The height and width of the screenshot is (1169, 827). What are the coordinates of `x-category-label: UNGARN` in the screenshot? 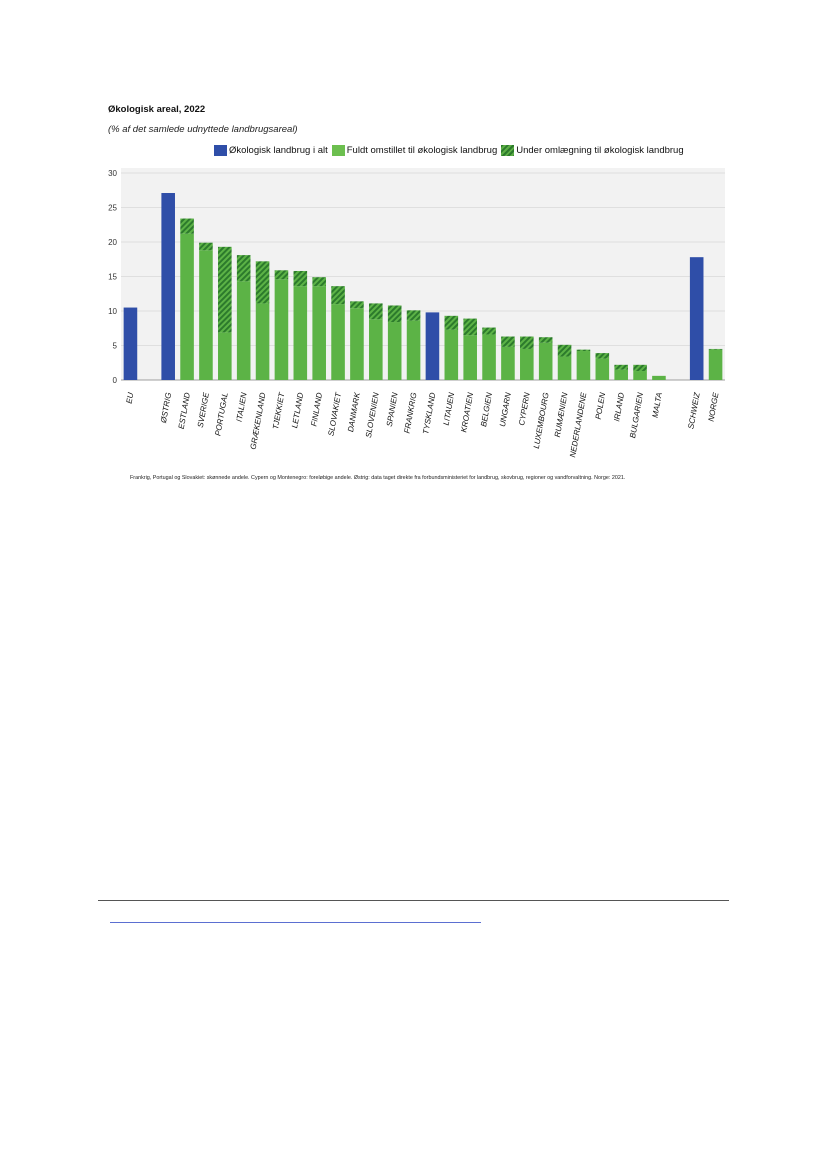 It's located at (505, 410).